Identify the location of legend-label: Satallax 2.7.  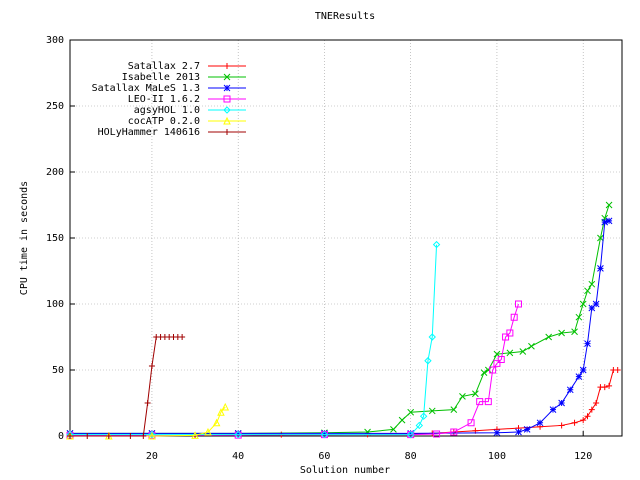
(164, 66).